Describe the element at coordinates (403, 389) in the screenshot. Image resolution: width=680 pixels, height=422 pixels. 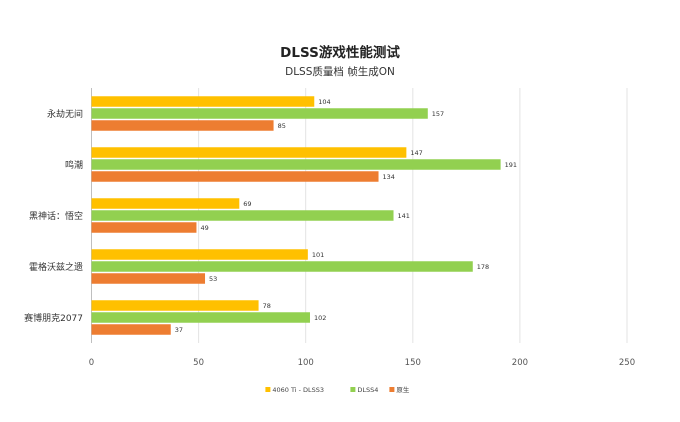
I see `legend-label: 原生` at that location.